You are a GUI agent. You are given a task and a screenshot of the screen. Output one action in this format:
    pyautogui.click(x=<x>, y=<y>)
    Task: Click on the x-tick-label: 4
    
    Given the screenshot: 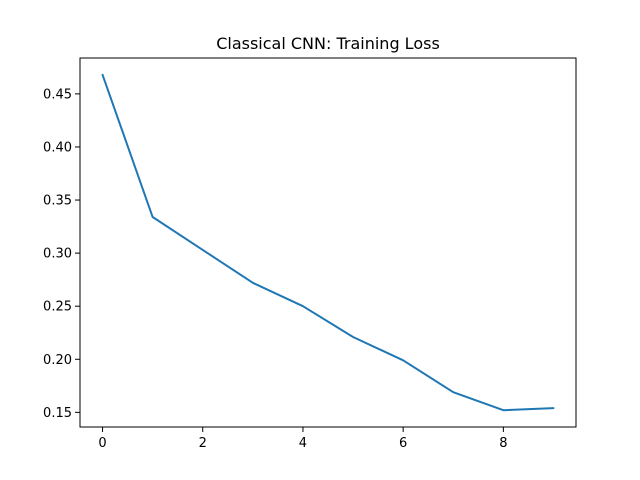 What is the action you would take?
    pyautogui.click(x=303, y=443)
    